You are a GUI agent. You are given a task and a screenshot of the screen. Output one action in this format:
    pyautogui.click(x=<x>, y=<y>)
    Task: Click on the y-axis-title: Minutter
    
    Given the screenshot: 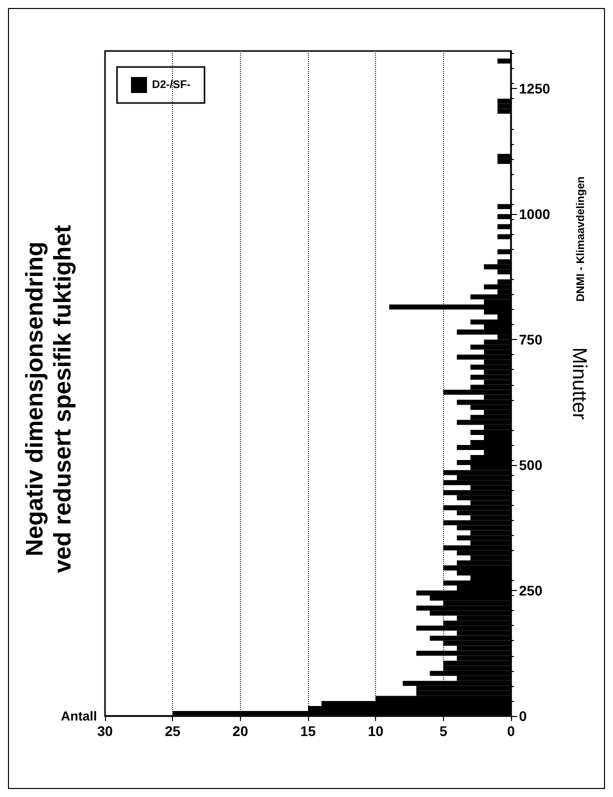 What is the action you would take?
    pyautogui.click(x=579, y=383)
    